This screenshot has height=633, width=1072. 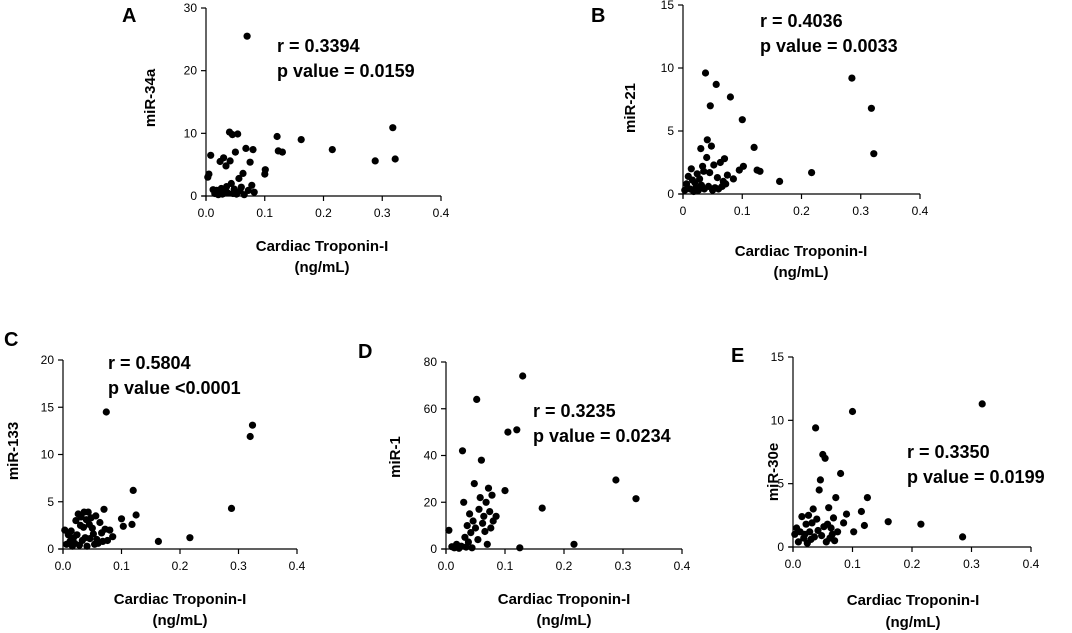 I want to click on panel-c-y-tick-label: 10, so click(x=48, y=455).